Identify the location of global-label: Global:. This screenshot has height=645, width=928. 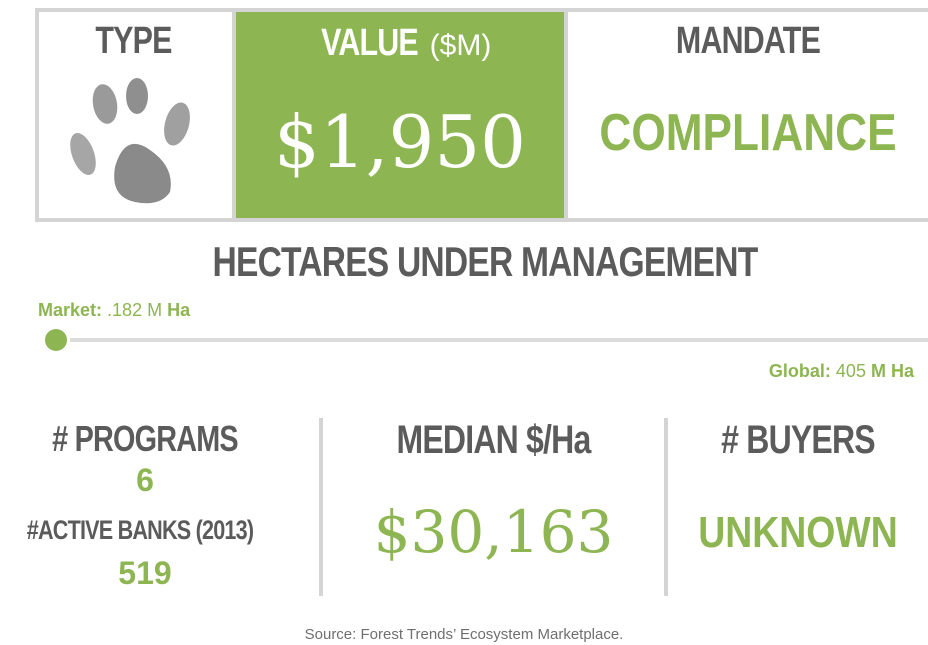
(799, 371).